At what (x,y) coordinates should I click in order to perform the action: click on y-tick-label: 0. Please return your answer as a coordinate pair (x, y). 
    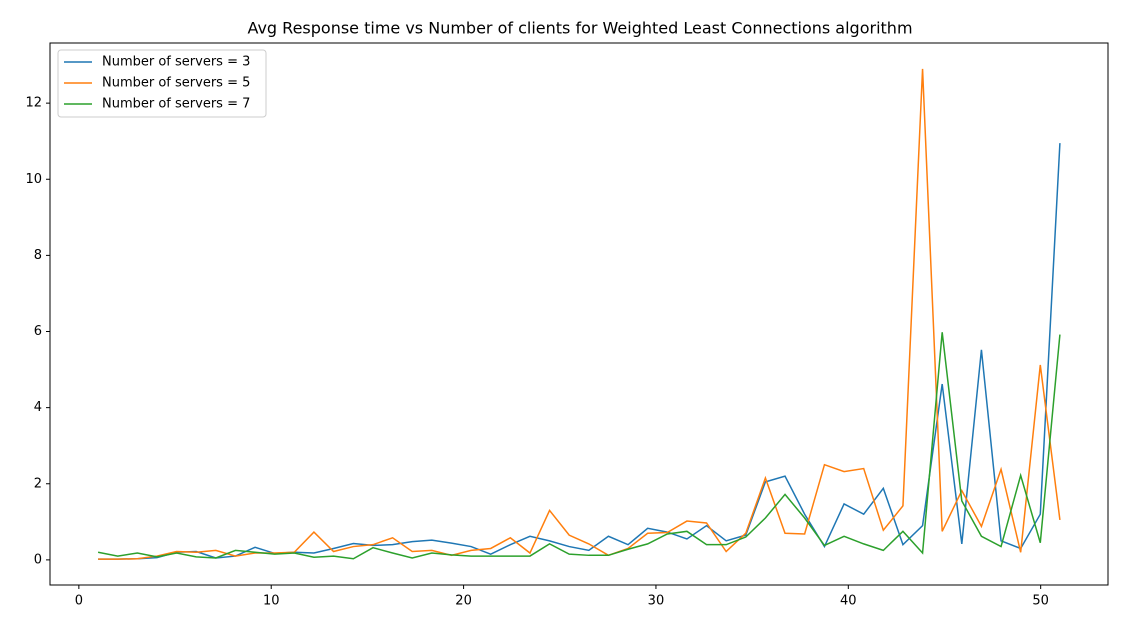
    Looking at the image, I should click on (38, 559).